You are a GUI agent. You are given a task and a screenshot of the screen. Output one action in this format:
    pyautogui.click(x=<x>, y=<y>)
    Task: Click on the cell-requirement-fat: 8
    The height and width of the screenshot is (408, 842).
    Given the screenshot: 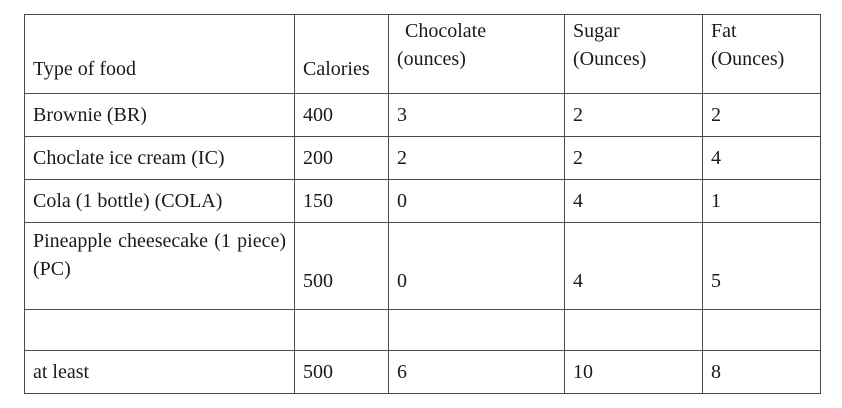 What is the action you would take?
    pyautogui.click(x=761, y=372)
    